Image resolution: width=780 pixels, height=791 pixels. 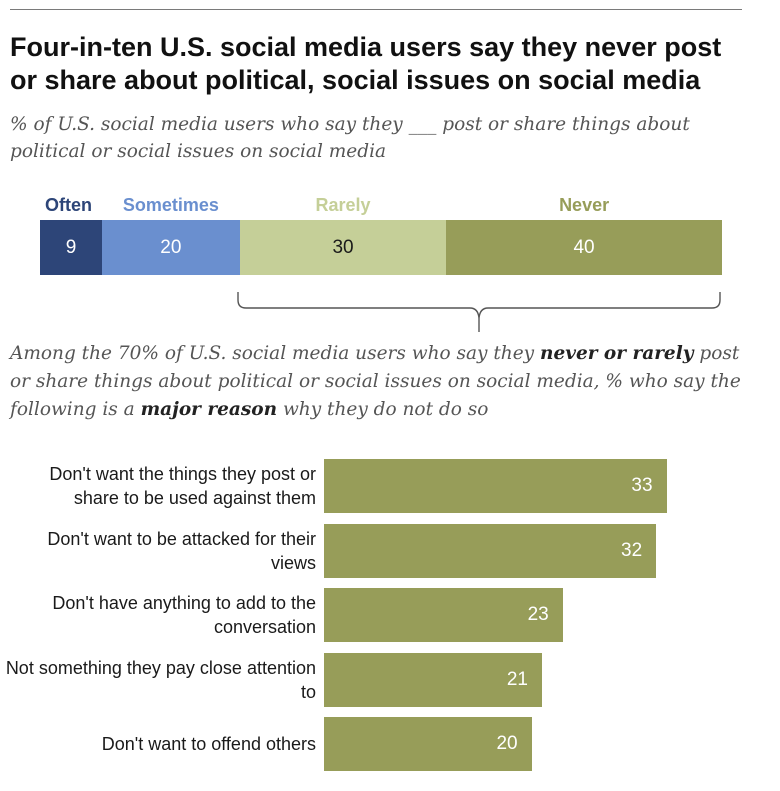 I want to click on stacked-segment-sometimes: 20, so click(x=170, y=247).